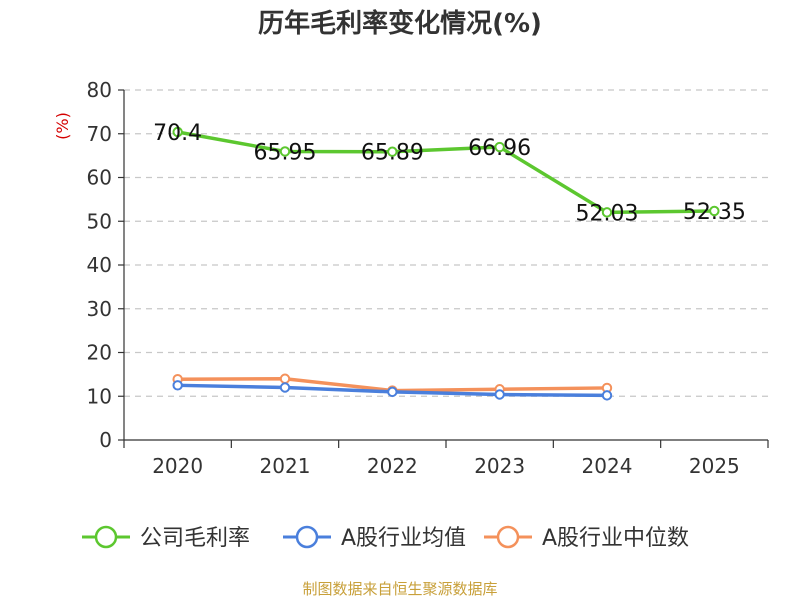 Image resolution: width=800 pixels, height=600 pixels. What do you see at coordinates (99, 134) in the screenshot?
I see `y-tick-label: 70` at bounding box center [99, 134].